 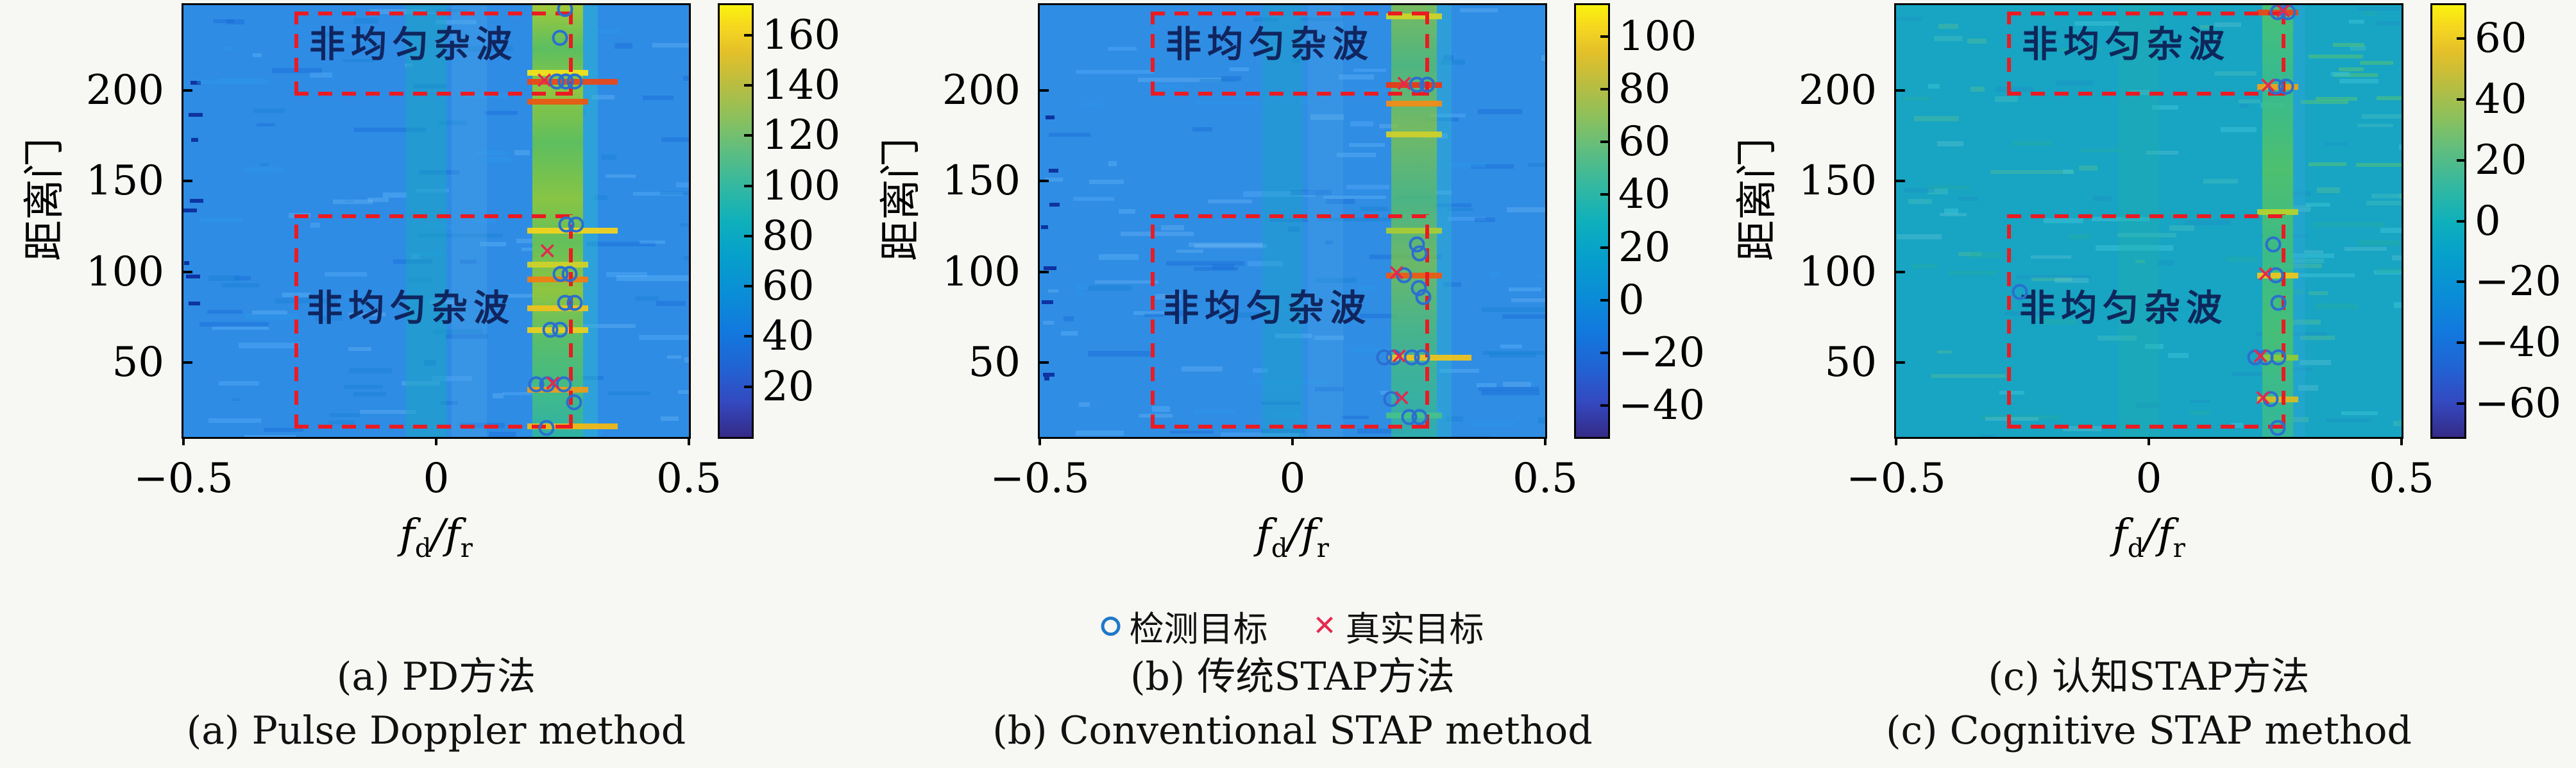 What do you see at coordinates (1111, 626) in the screenshot?
I see `detected-target-legend-icon` at bounding box center [1111, 626].